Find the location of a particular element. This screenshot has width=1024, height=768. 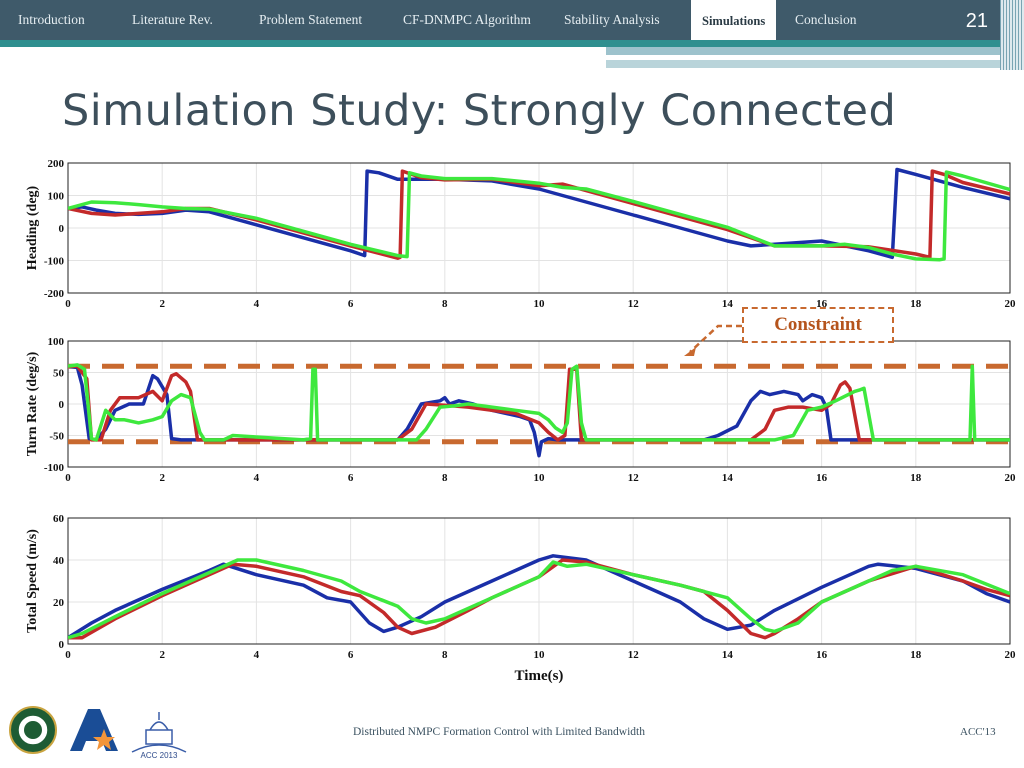

y-tick-label: -50 is located at coordinates (56, 437).